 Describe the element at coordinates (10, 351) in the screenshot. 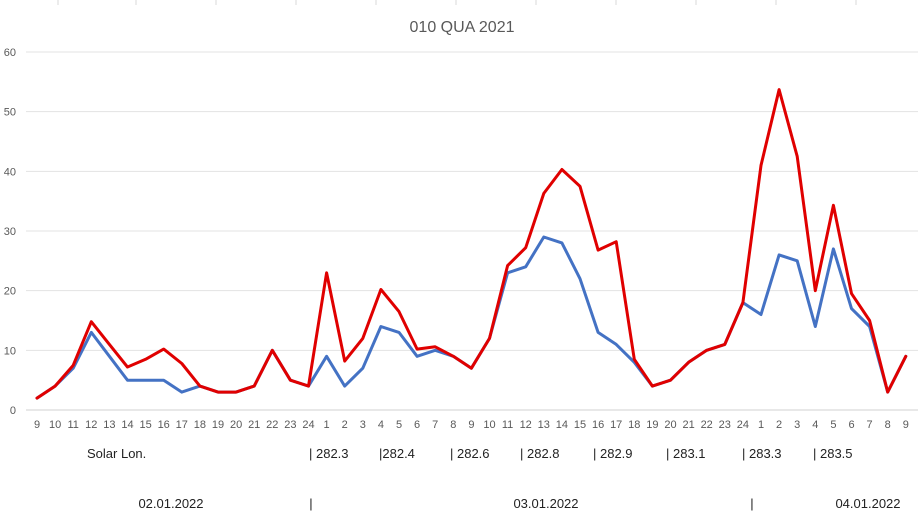

I see `y-tick-label: 10` at that location.